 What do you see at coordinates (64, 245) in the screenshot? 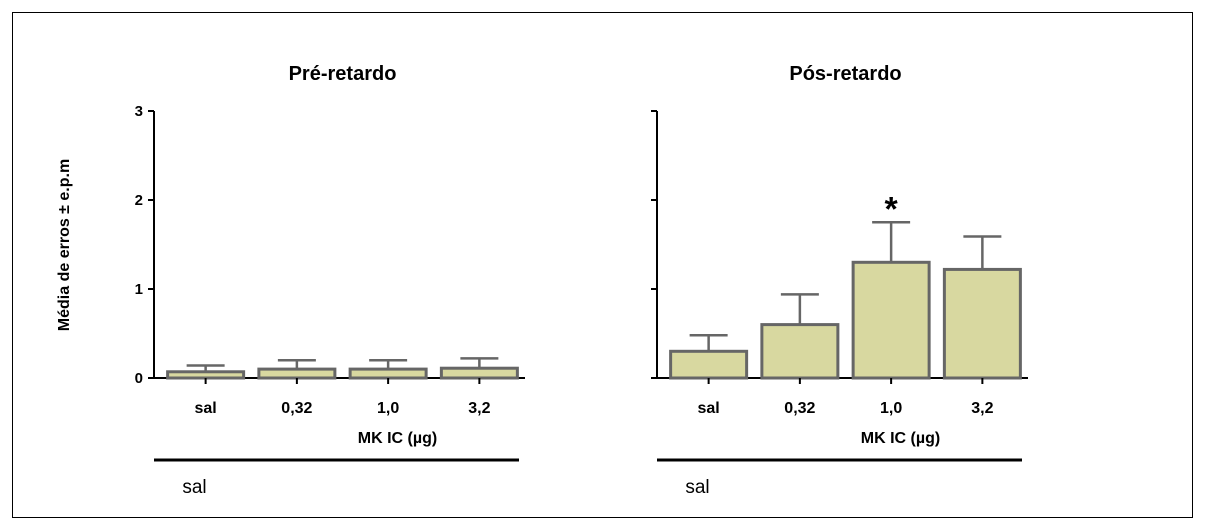
I see `y-axis-label: Média de erros ± e.p.m` at bounding box center [64, 245].